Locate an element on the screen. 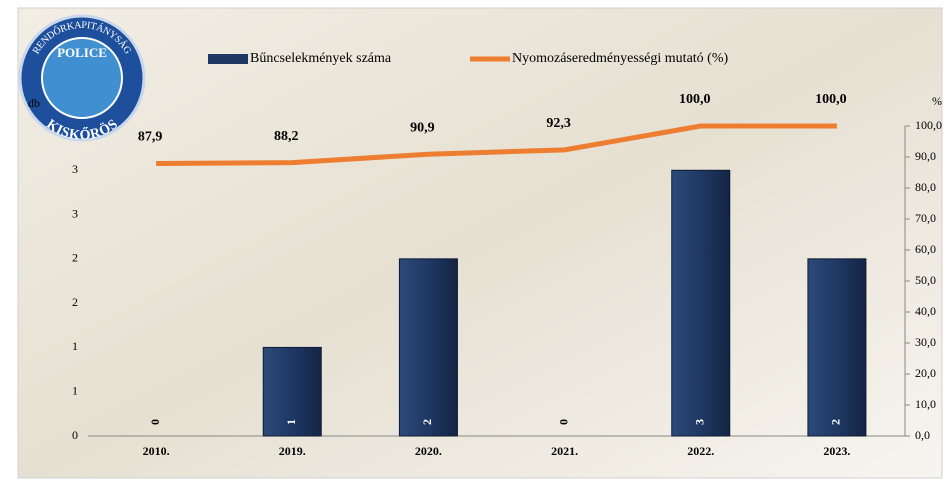  y2-tick-label: 20,0 is located at coordinates (925, 373).